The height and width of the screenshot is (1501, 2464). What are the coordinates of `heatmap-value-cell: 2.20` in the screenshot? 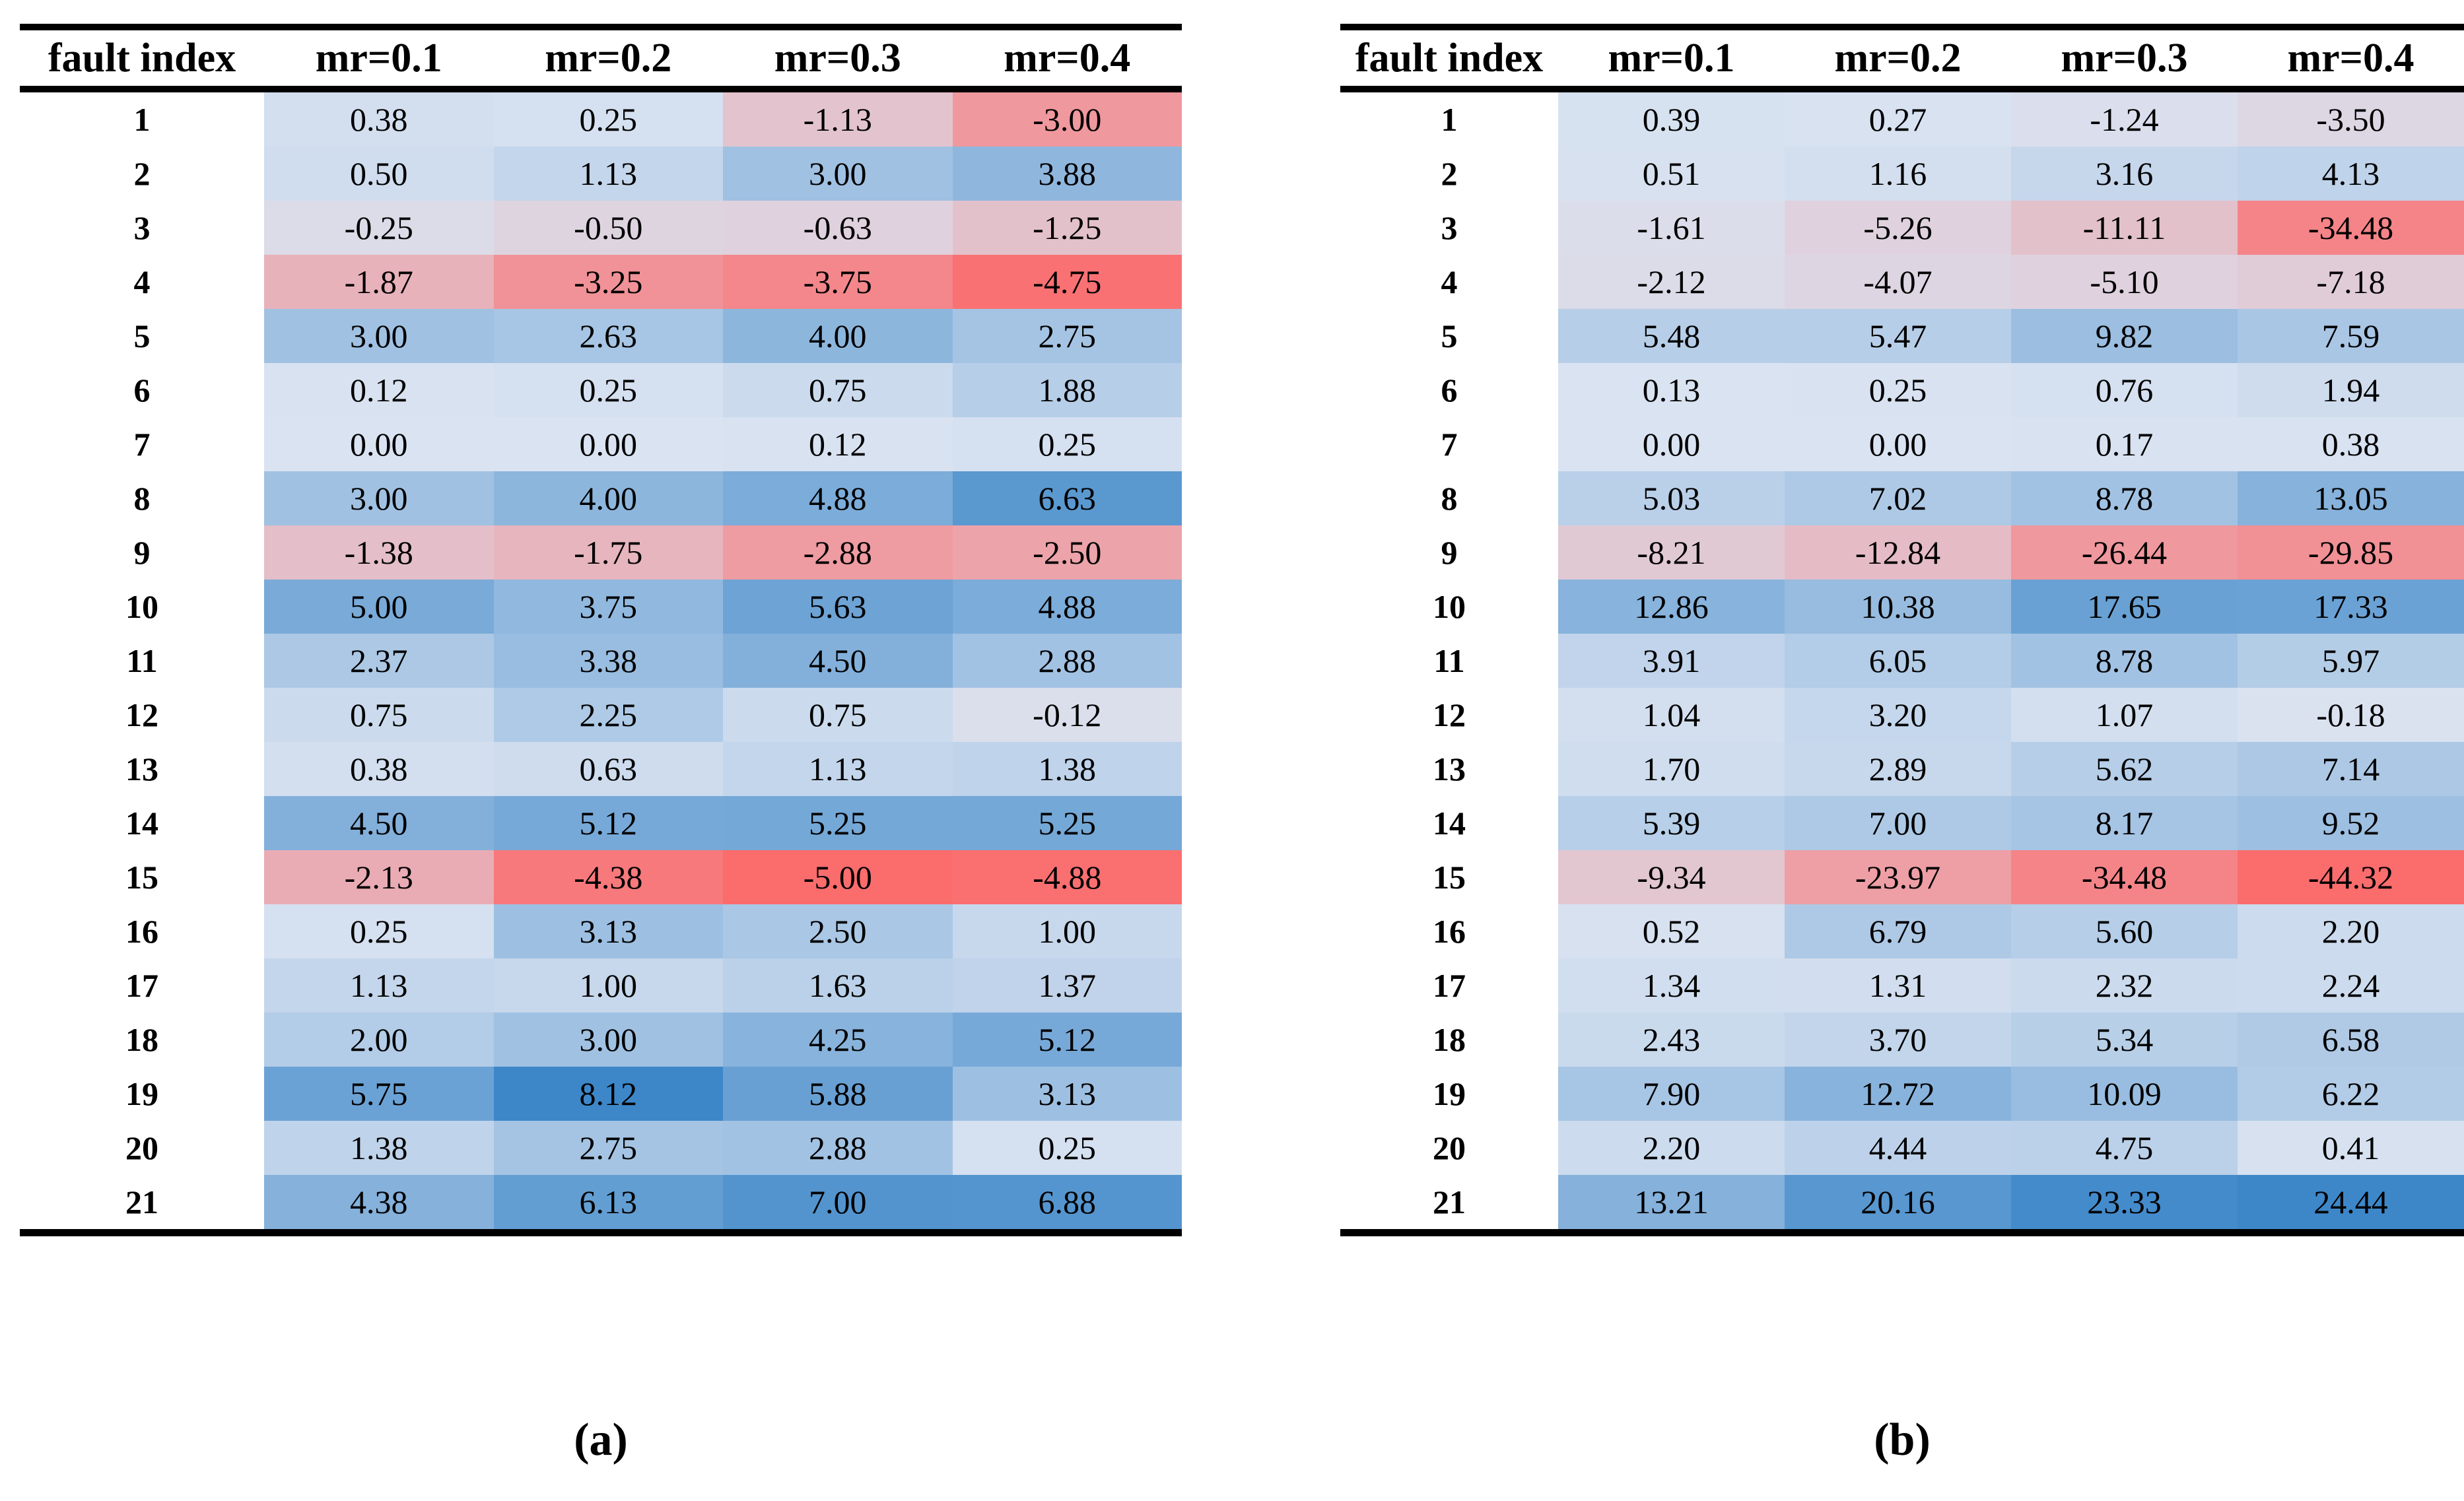 It's located at (1671, 1148).